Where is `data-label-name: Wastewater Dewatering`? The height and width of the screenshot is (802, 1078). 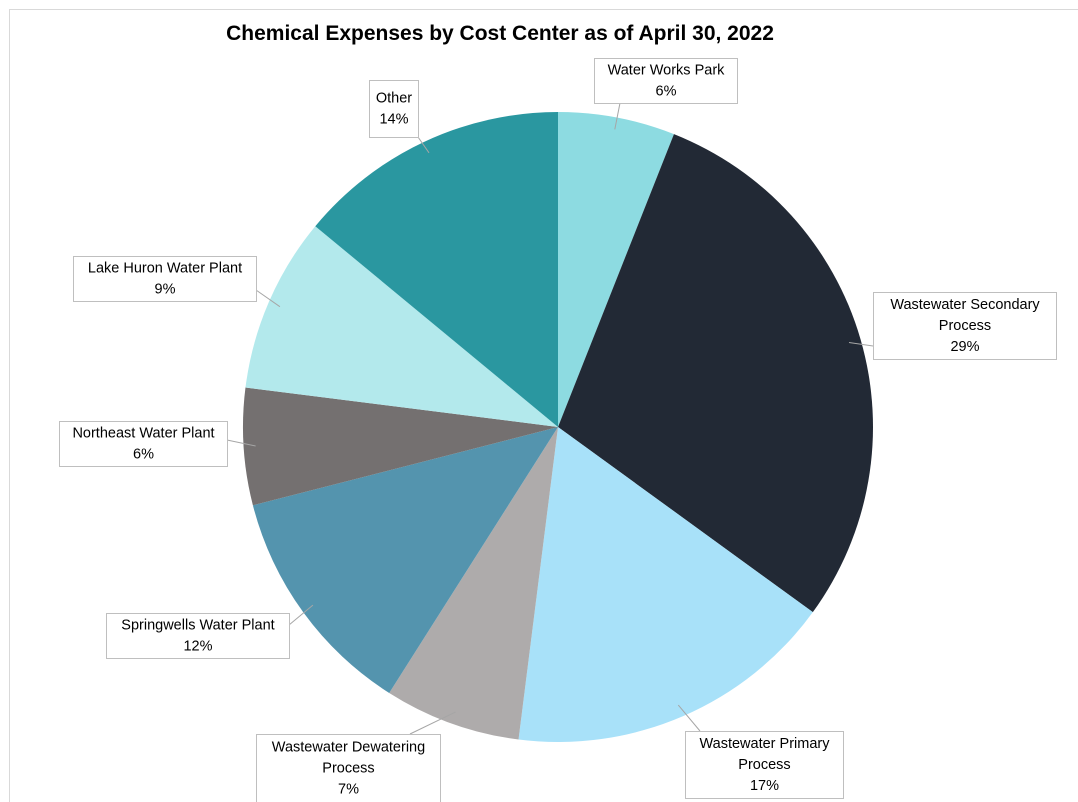 data-label-name: Wastewater Dewatering is located at coordinates (348, 748).